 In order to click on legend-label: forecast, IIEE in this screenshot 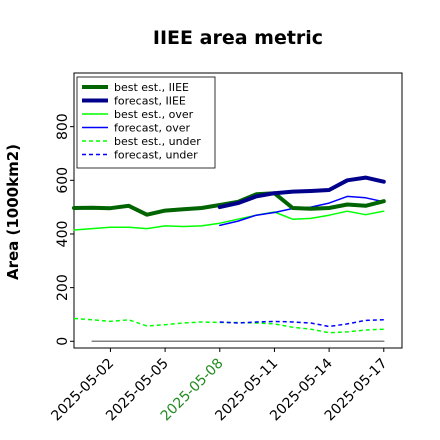, I will do `click(150, 101)`.